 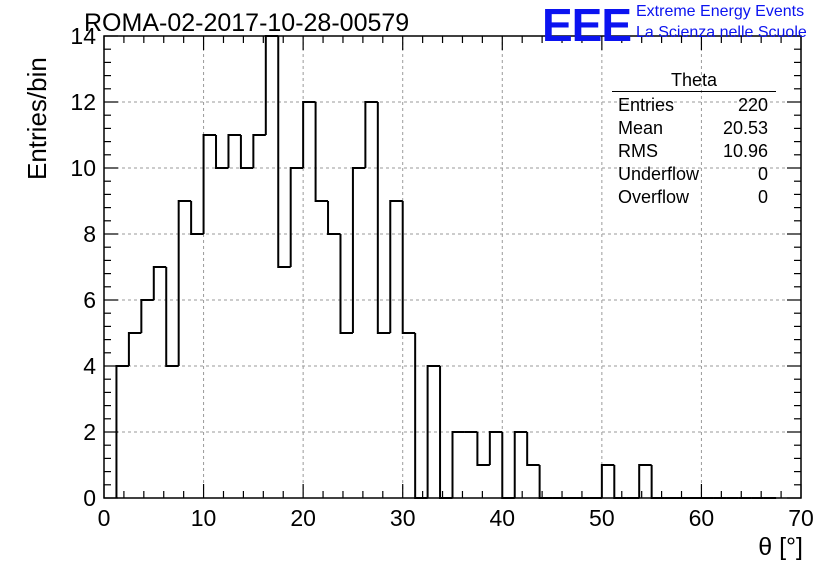 What do you see at coordinates (602, 518) in the screenshot?
I see `x-tick-label: 50` at bounding box center [602, 518].